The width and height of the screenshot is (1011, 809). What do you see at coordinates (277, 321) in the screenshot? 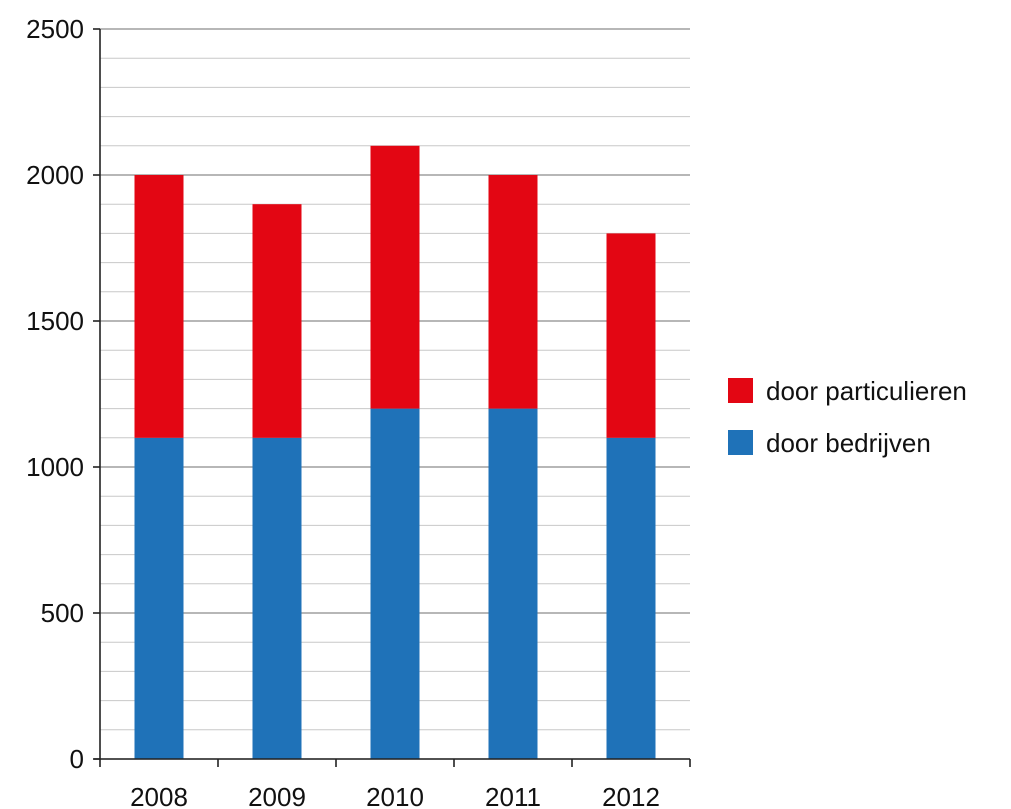
I see `bar-segment-2009-particulieren` at bounding box center [277, 321].